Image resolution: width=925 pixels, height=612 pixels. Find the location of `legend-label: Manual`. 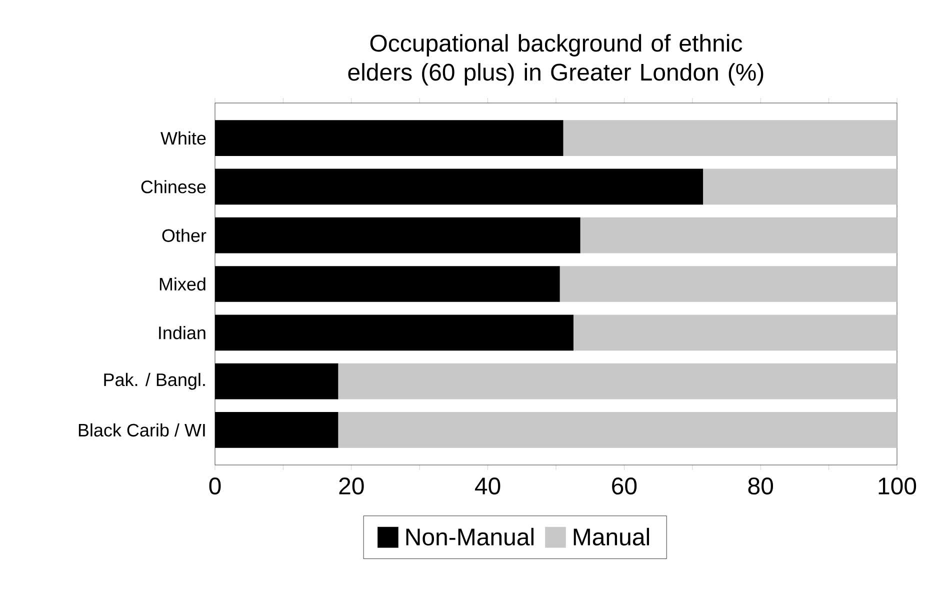

legend-label: Manual is located at coordinates (611, 537).